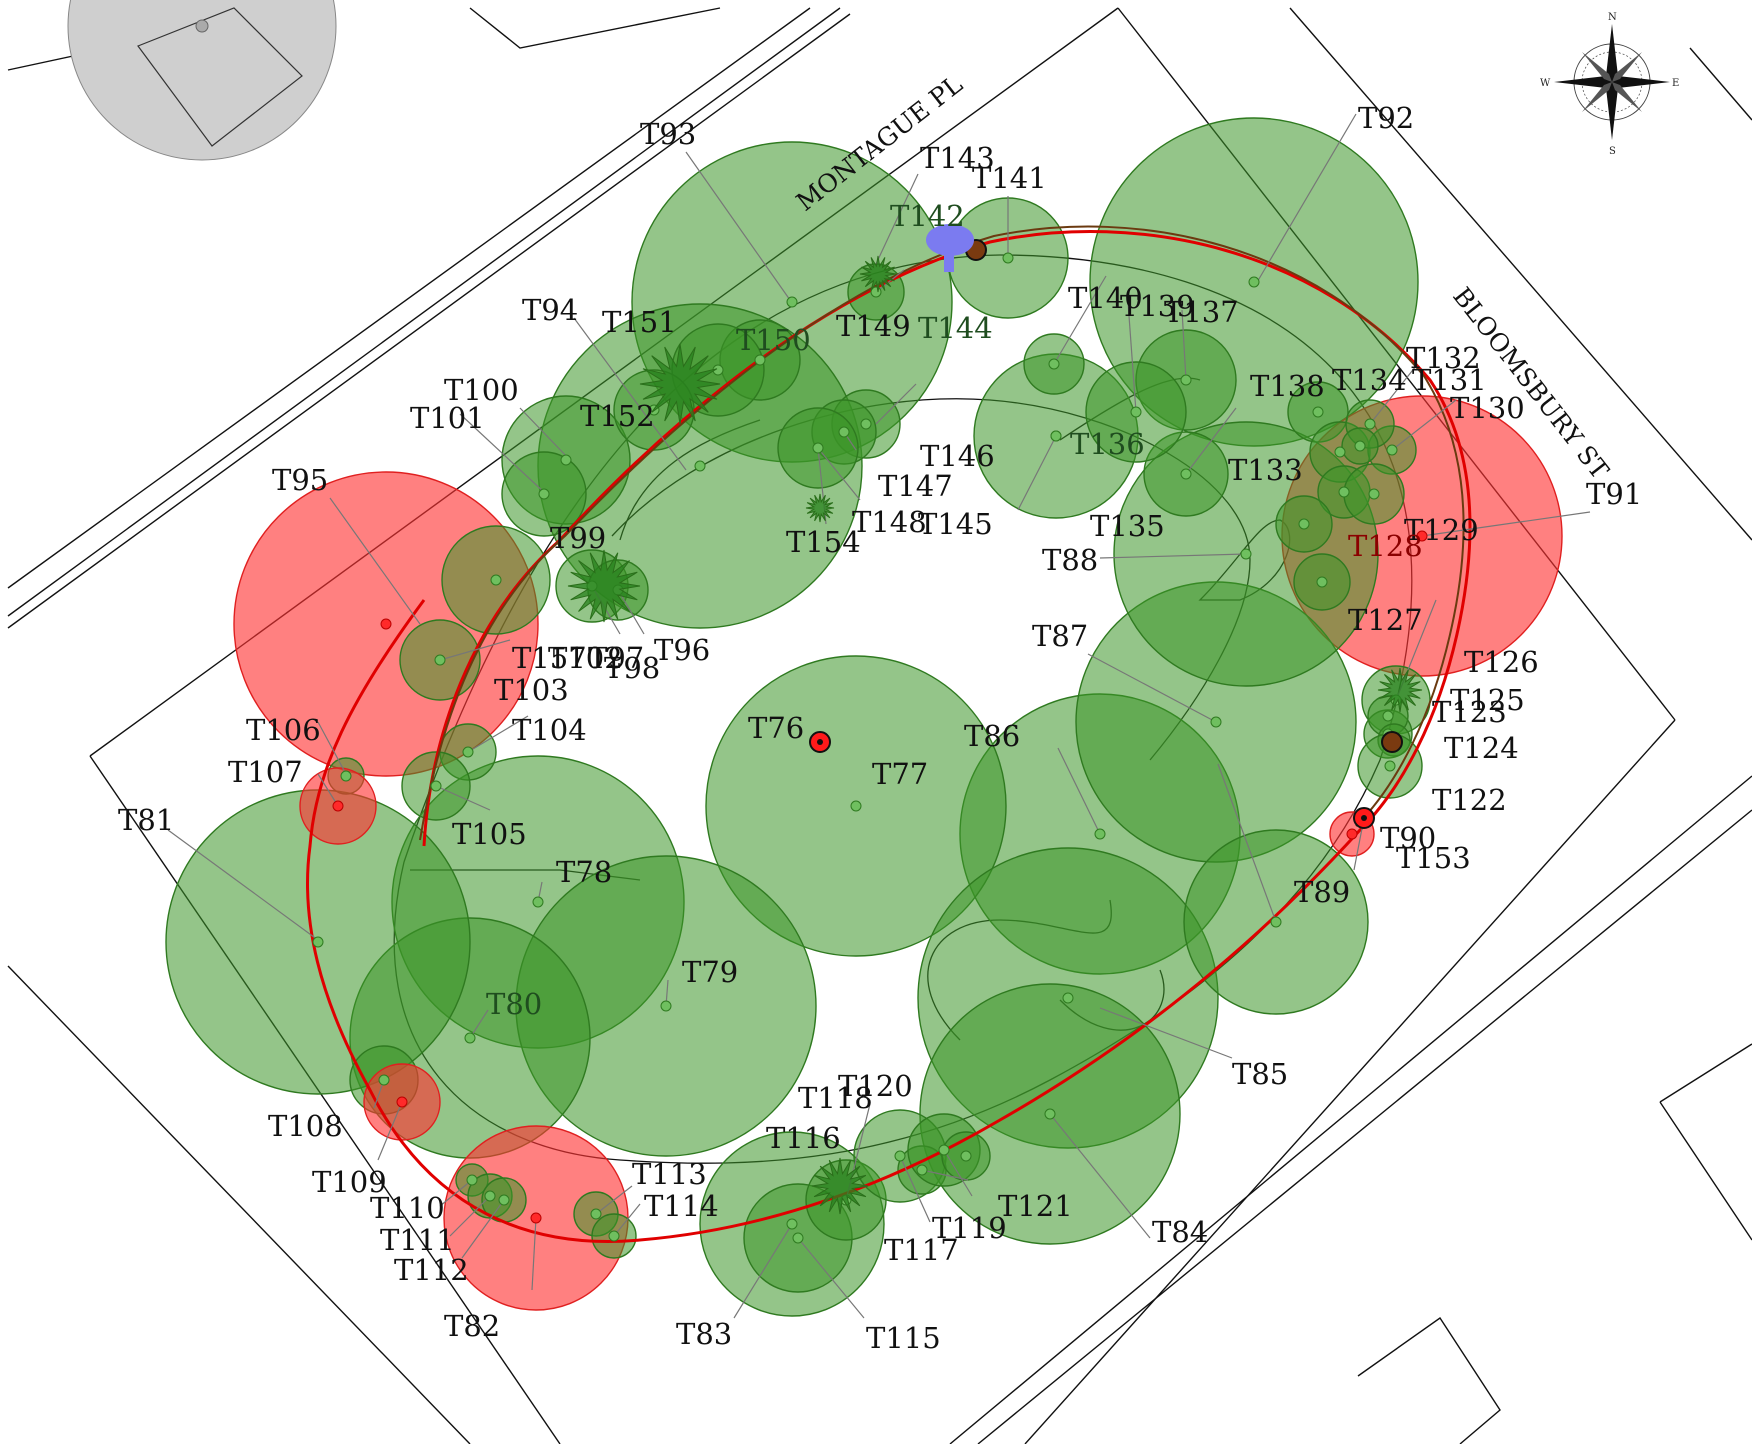 Image resolution: width=1752 pixels, height=1444 pixels. What do you see at coordinates (1318, 412) in the screenshot?
I see `stem-t138` at bounding box center [1318, 412].